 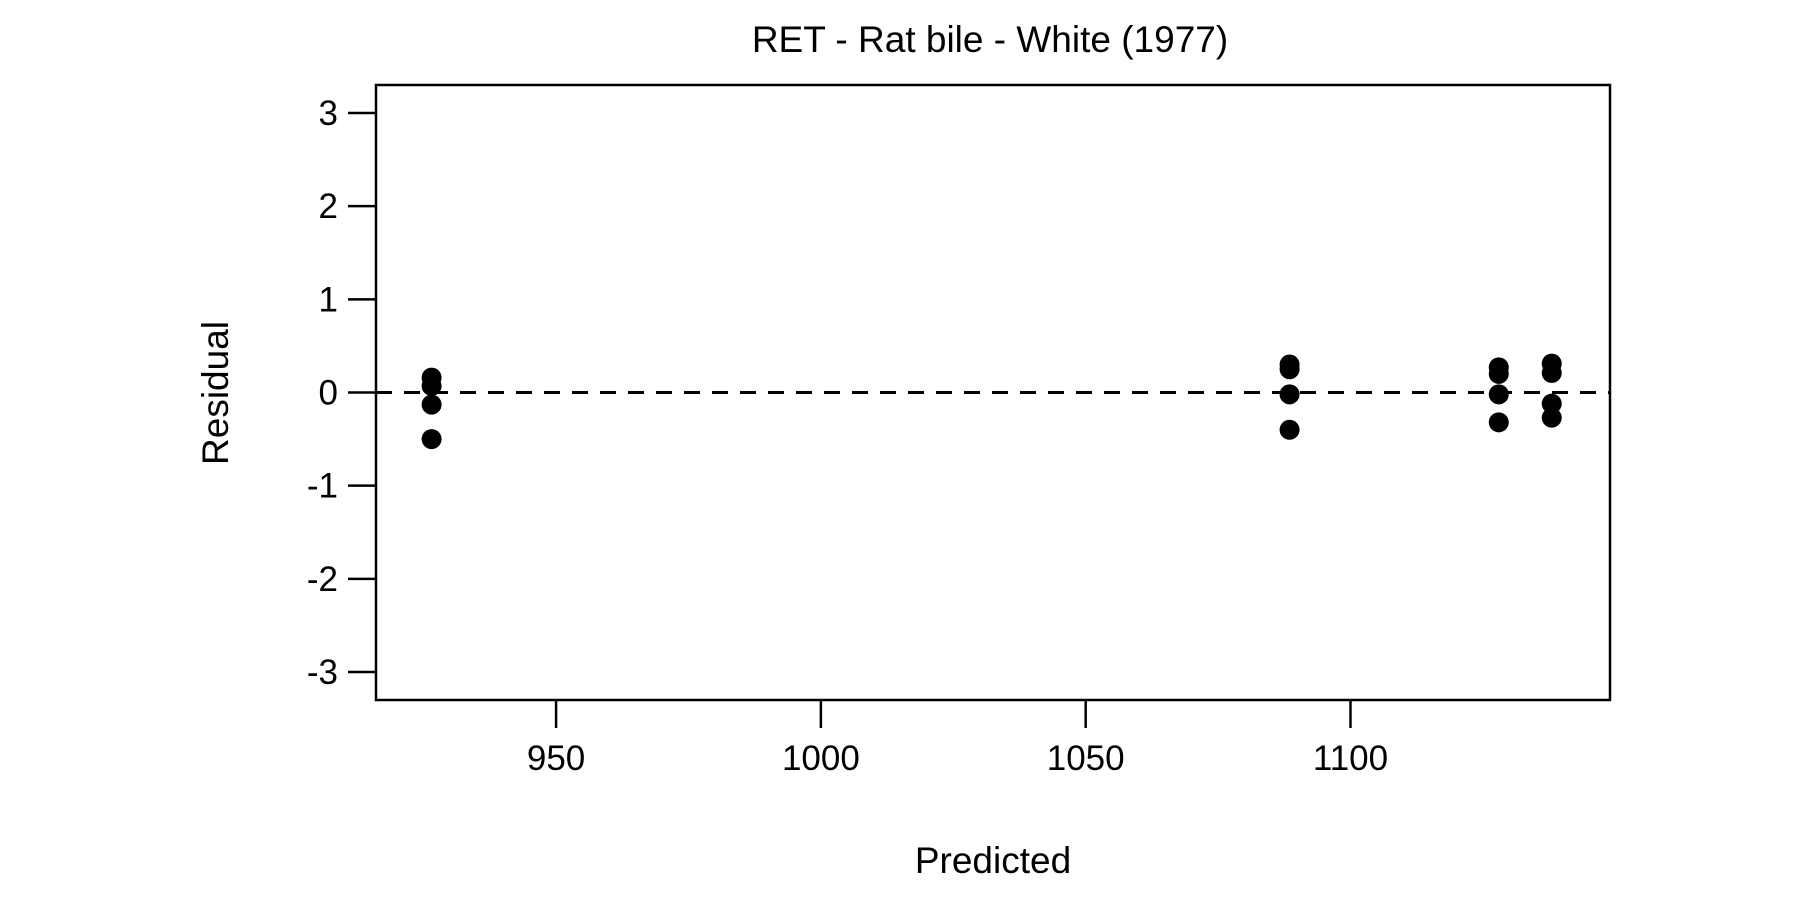 I want to click on y-tick-label: 3, so click(x=328, y=113).